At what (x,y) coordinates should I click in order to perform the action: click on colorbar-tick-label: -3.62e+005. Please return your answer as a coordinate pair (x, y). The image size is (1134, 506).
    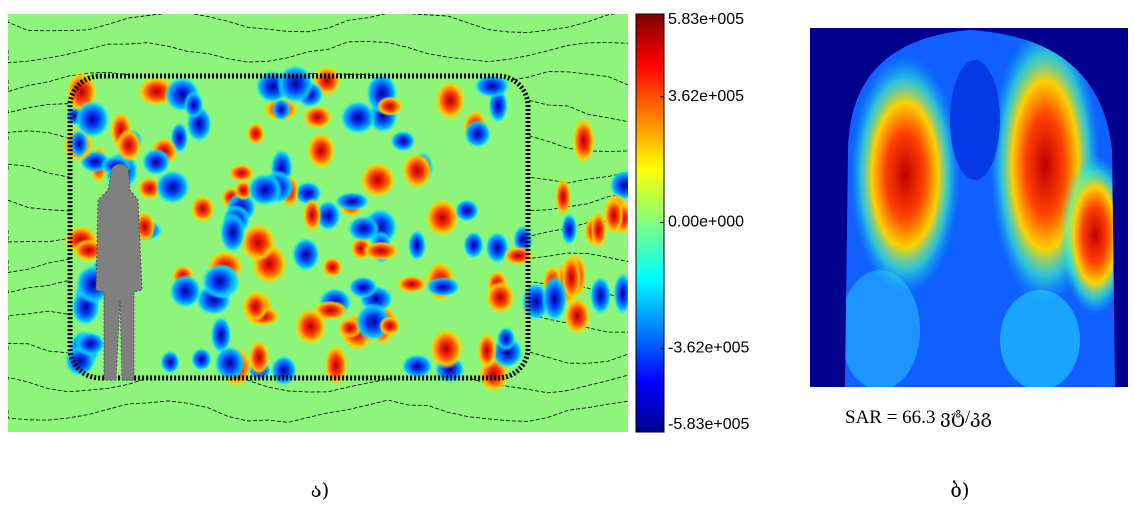
    Looking at the image, I should click on (709, 347).